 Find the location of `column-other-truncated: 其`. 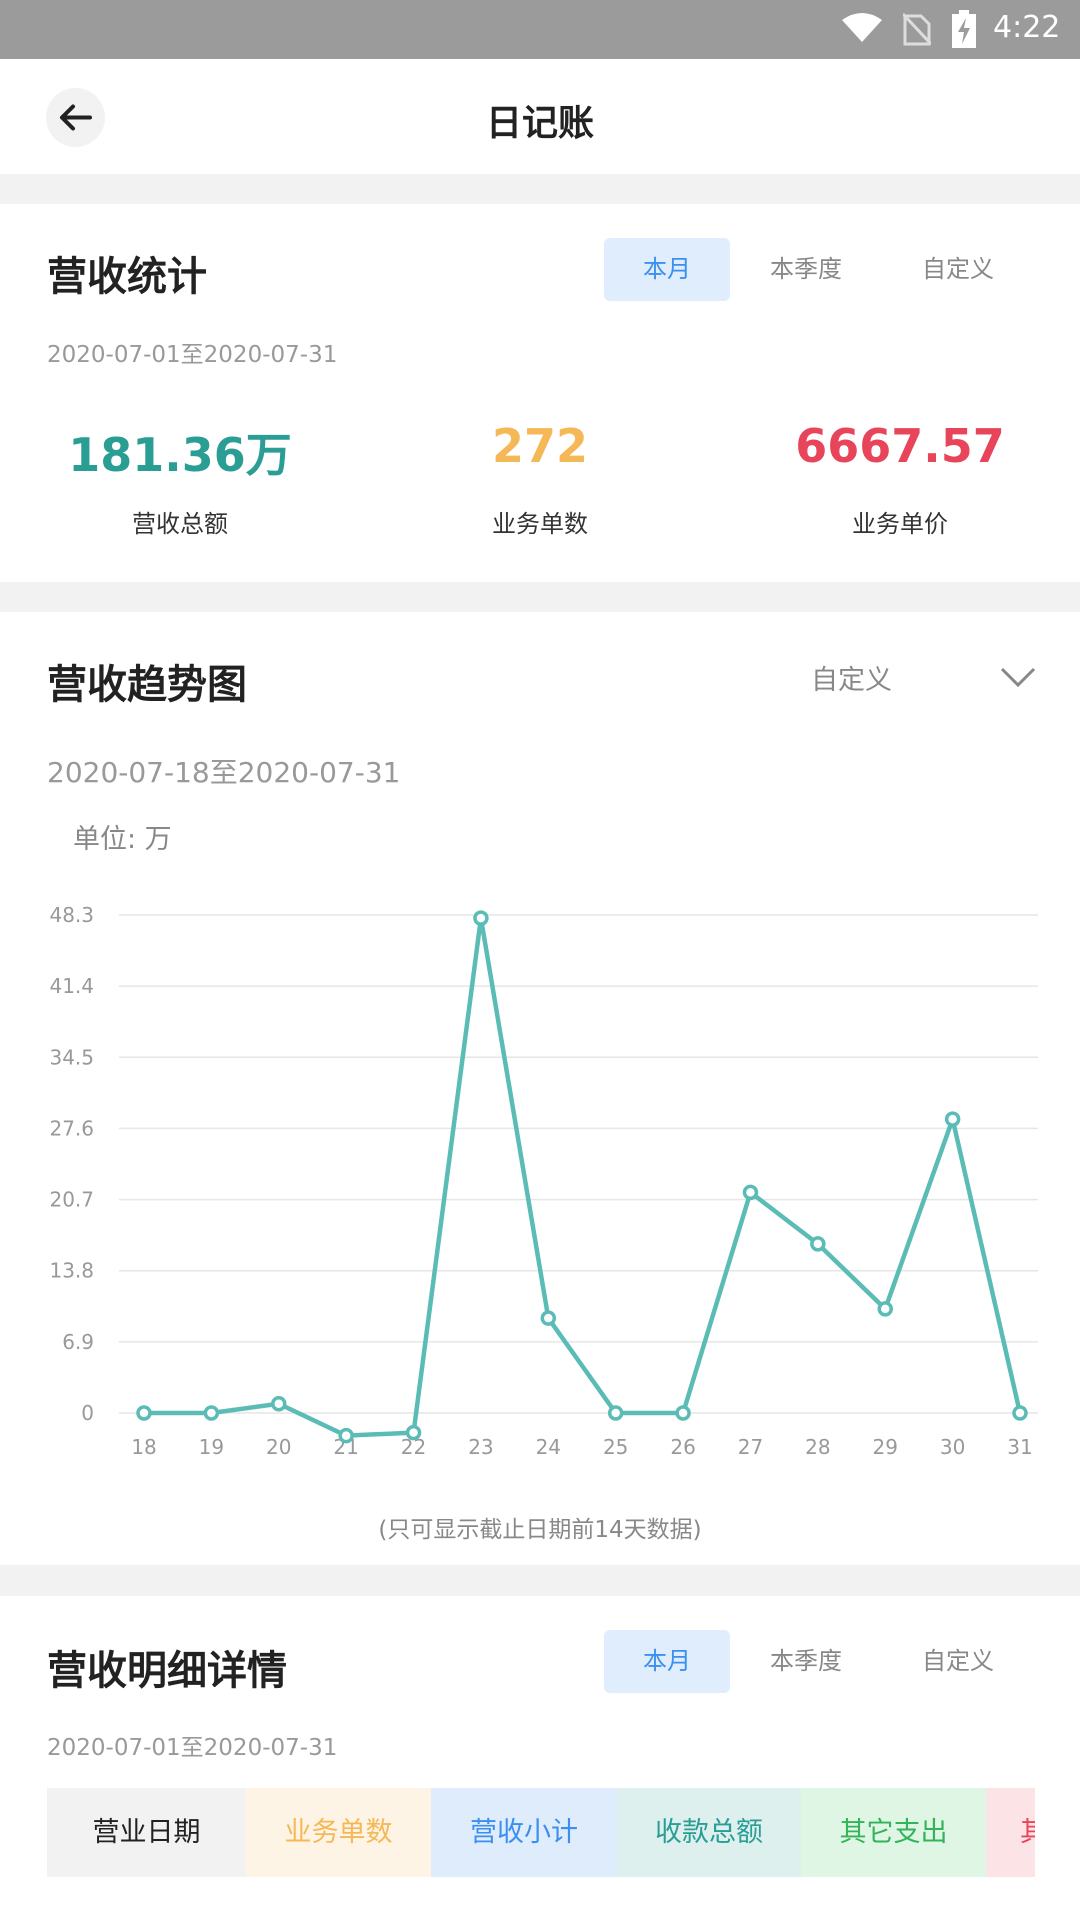

column-other-truncated: 其 is located at coordinates (1010, 1832).